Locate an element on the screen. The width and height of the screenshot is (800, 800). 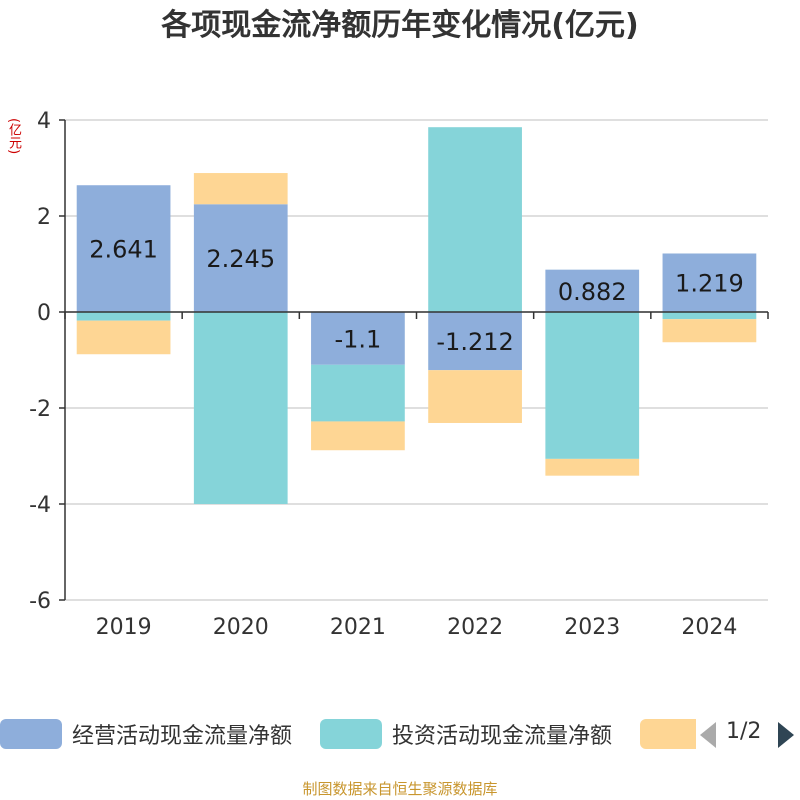
bar-series2-2019 is located at coordinates (123, 337).